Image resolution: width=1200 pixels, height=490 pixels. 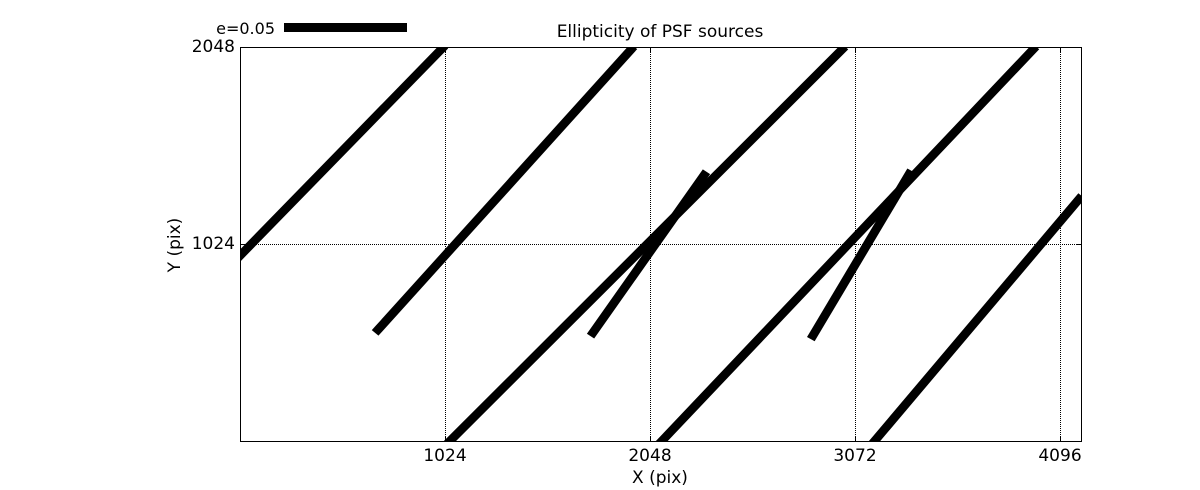 What do you see at coordinates (660, 32) in the screenshot?
I see `chart-title: Ellipticity of PSF sources` at bounding box center [660, 32].